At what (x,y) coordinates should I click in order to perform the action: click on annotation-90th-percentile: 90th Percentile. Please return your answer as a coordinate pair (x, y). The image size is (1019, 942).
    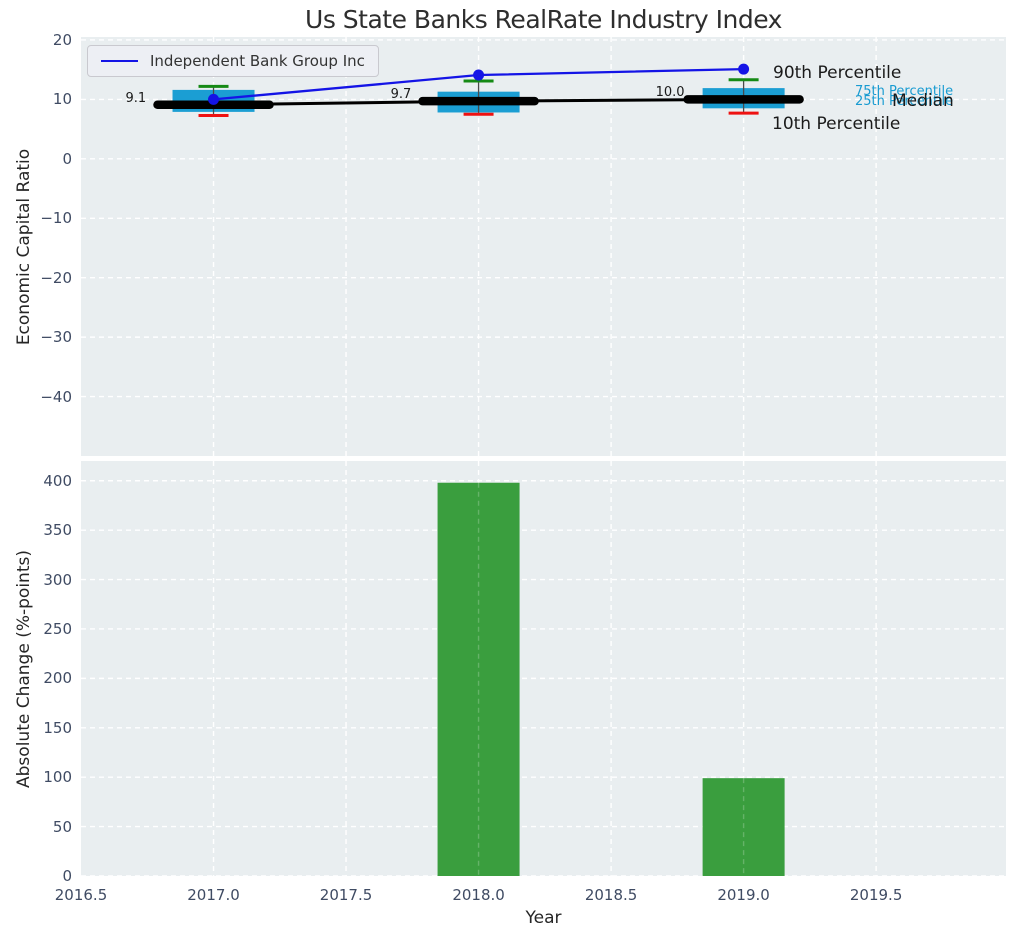
    Looking at the image, I should click on (837, 73).